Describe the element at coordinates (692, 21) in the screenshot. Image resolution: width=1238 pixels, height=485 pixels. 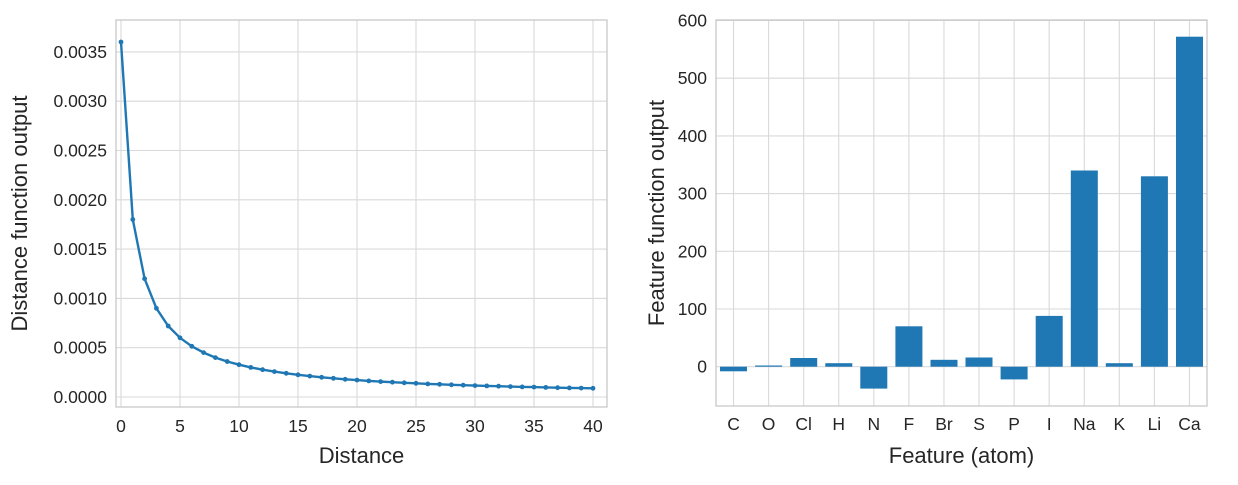
I see `y-tick-label: 600` at that location.